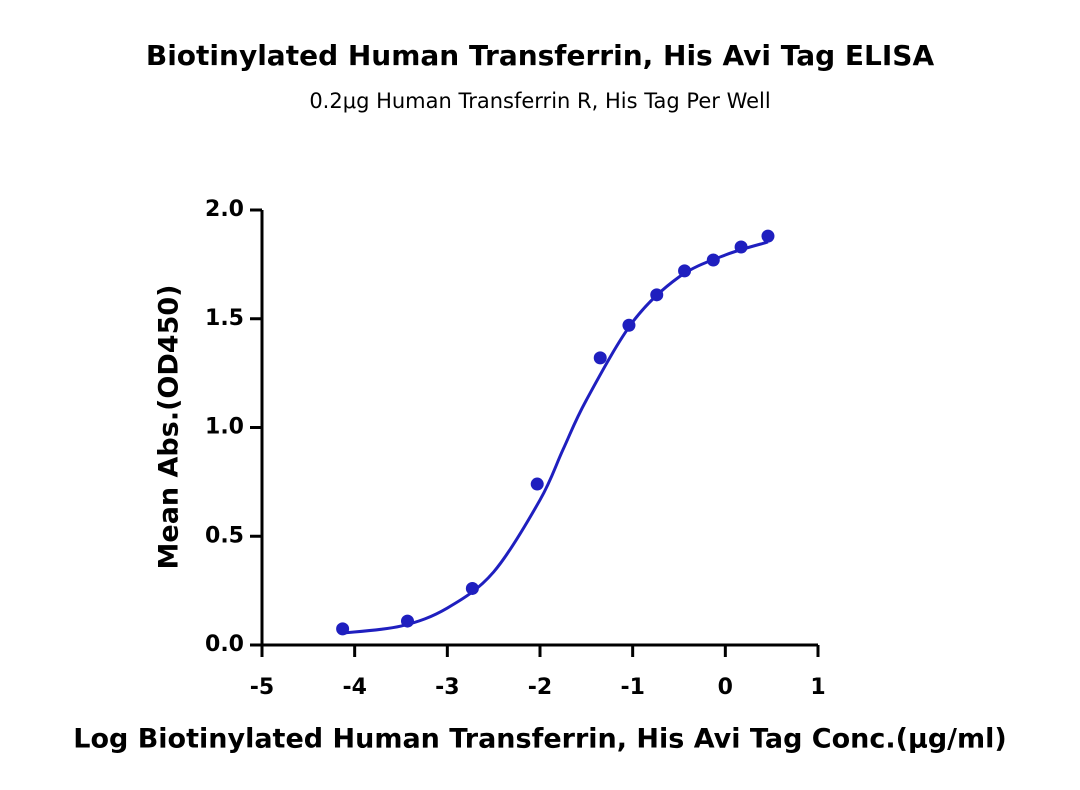 This screenshot has width=1080, height=790. I want to click on y-axis-label: Mean Abs.(OD450), so click(169, 427).